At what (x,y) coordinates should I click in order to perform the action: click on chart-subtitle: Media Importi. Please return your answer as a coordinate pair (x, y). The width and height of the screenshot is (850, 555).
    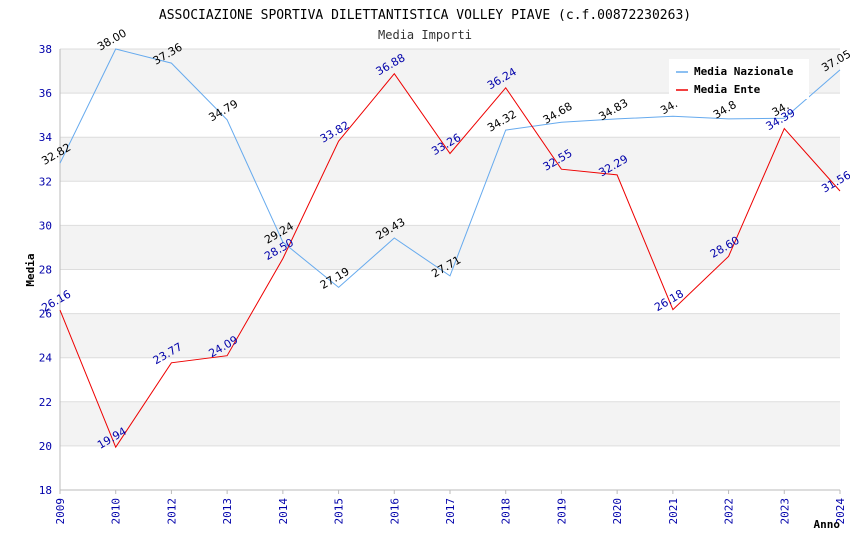
    Looking at the image, I should click on (425, 35).